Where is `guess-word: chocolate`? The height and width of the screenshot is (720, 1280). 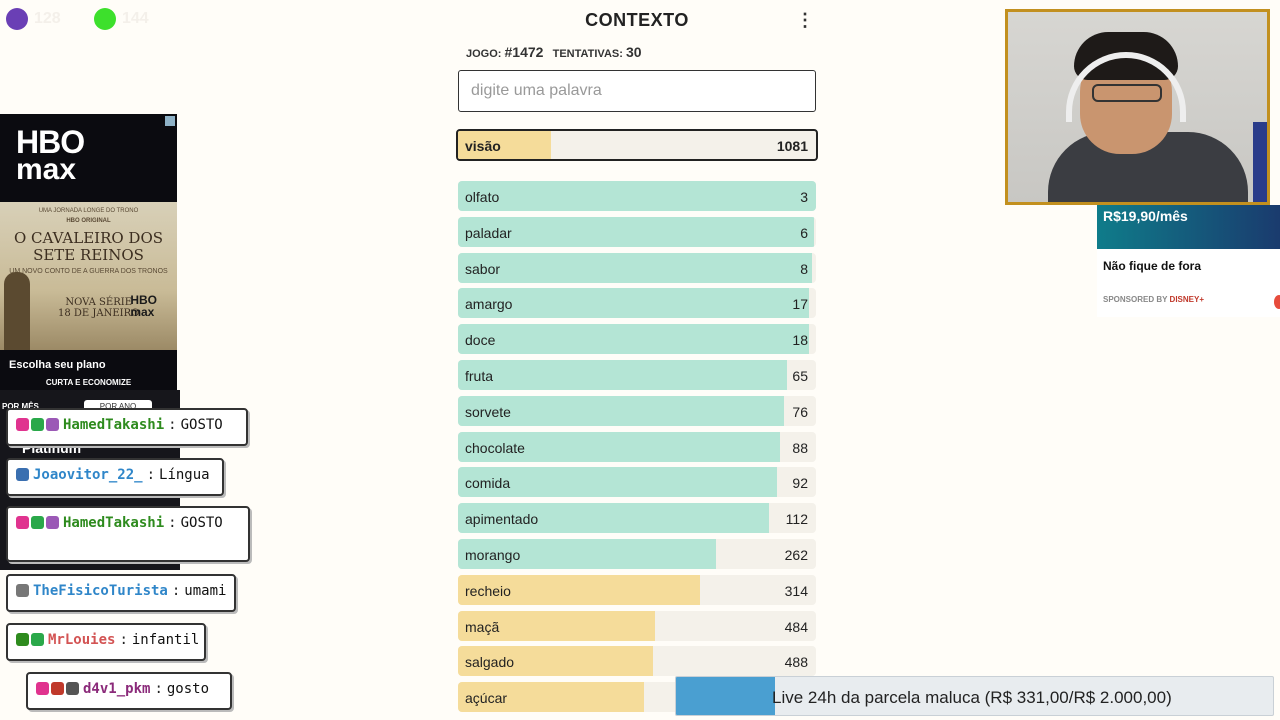
guess-word: chocolate is located at coordinates (495, 447).